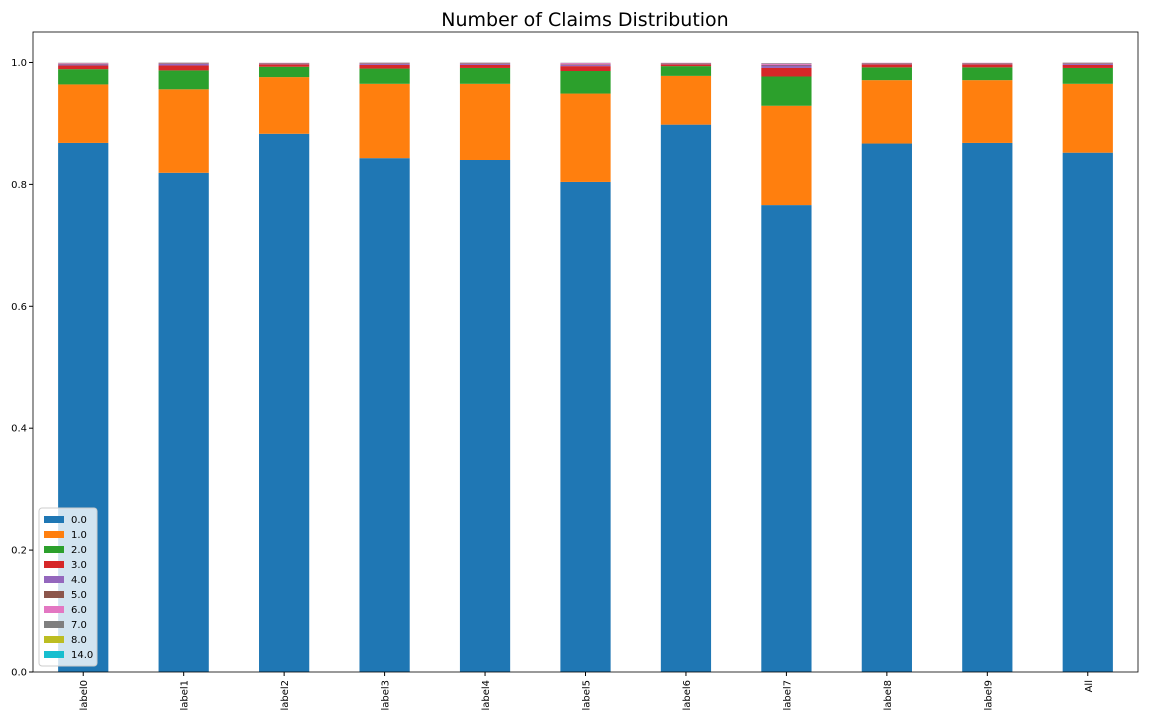 The image size is (1152, 720). I want to click on bar-segment-label6-5.0, so click(686, 63).